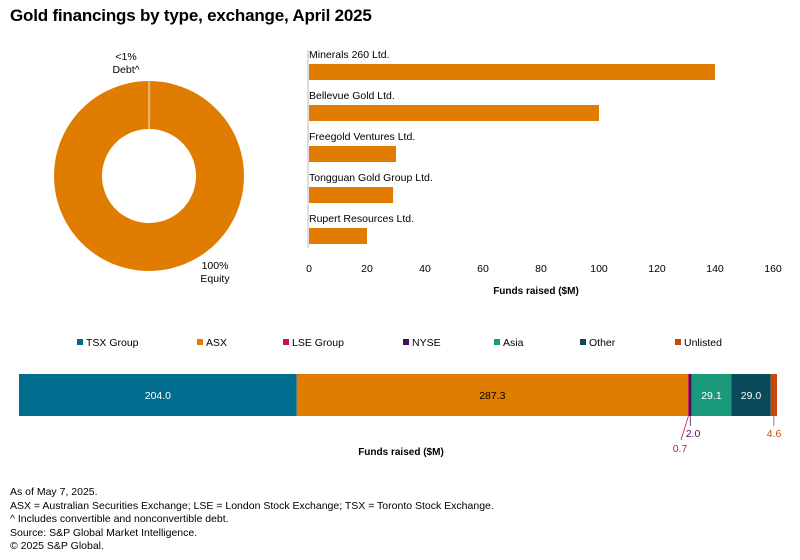  What do you see at coordinates (680, 449) in the screenshot?
I see `segment-value-label-lse: 0.7` at bounding box center [680, 449].